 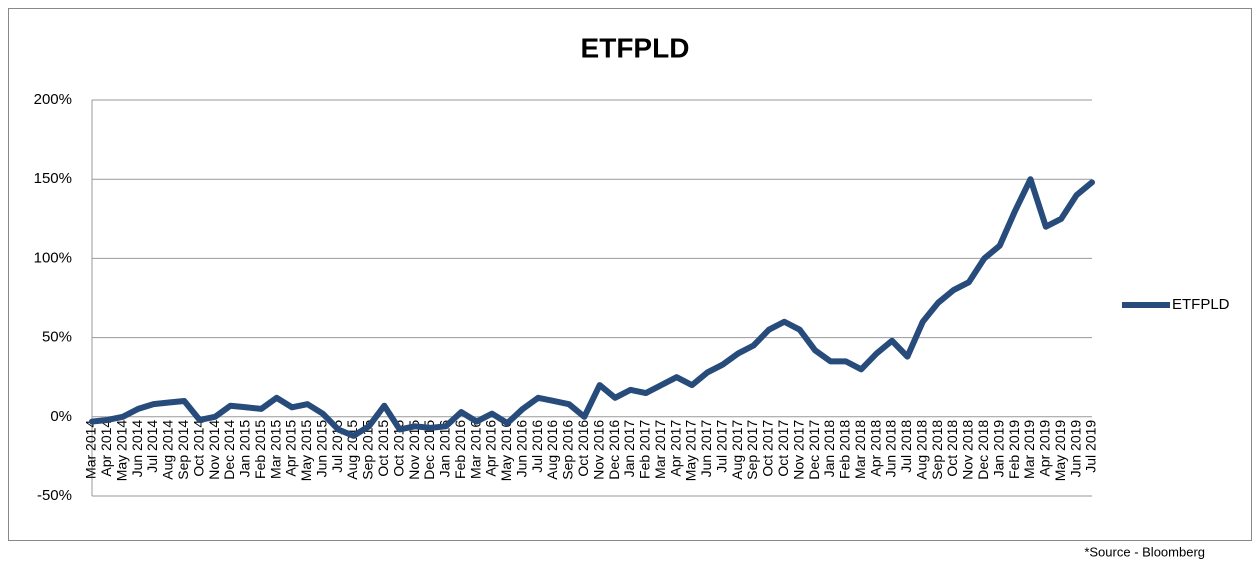 I want to click on x-tick-label: Feb 2016, so click(x=460, y=449).